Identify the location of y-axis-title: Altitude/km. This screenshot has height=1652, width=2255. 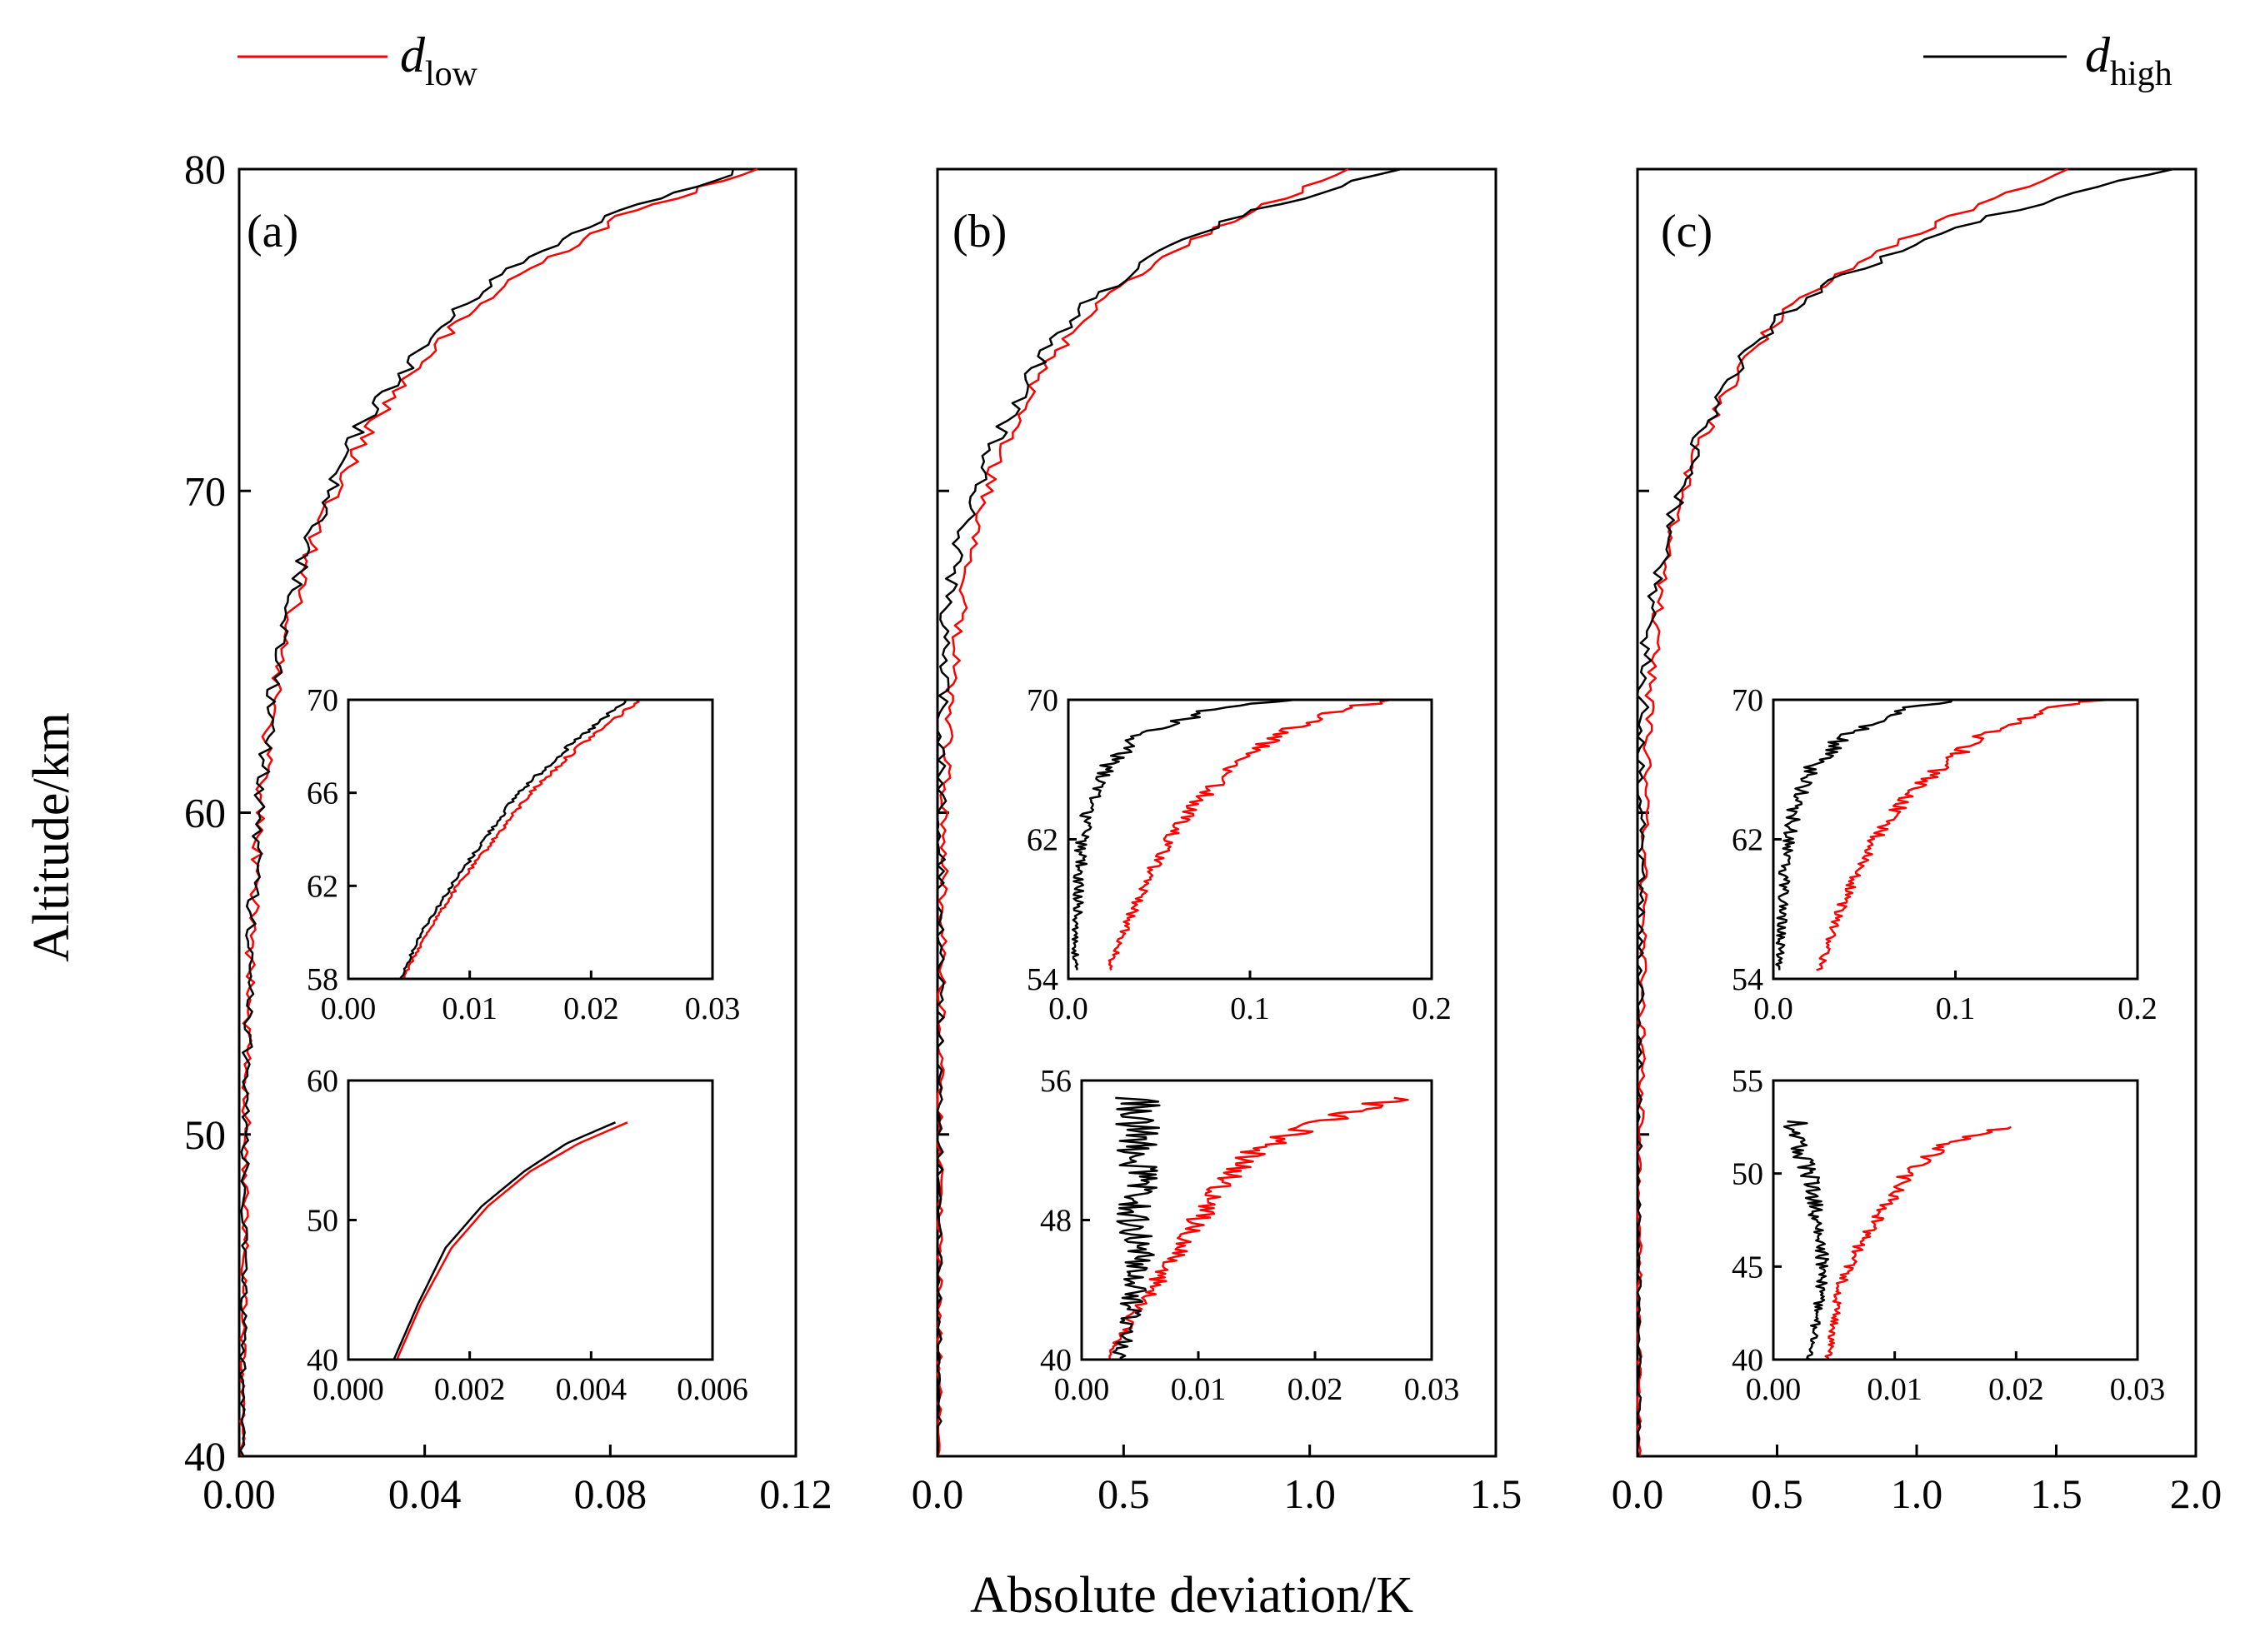
(51, 837).